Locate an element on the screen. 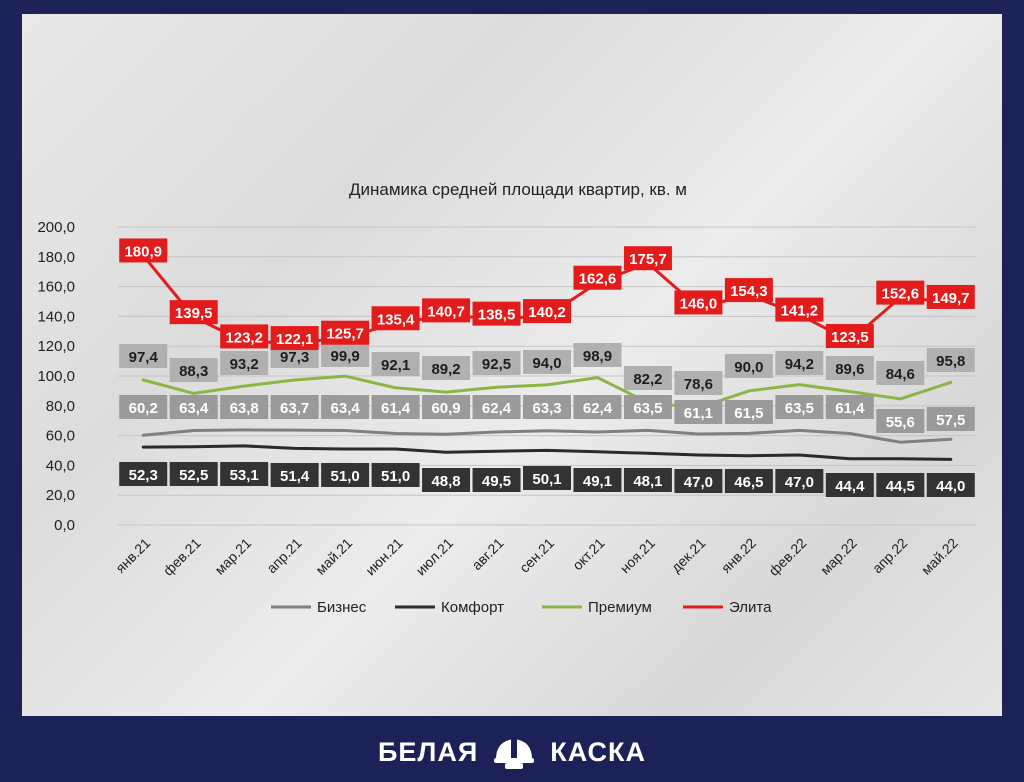 The height and width of the screenshot is (782, 1024). data-label: 89,6 is located at coordinates (849, 369).